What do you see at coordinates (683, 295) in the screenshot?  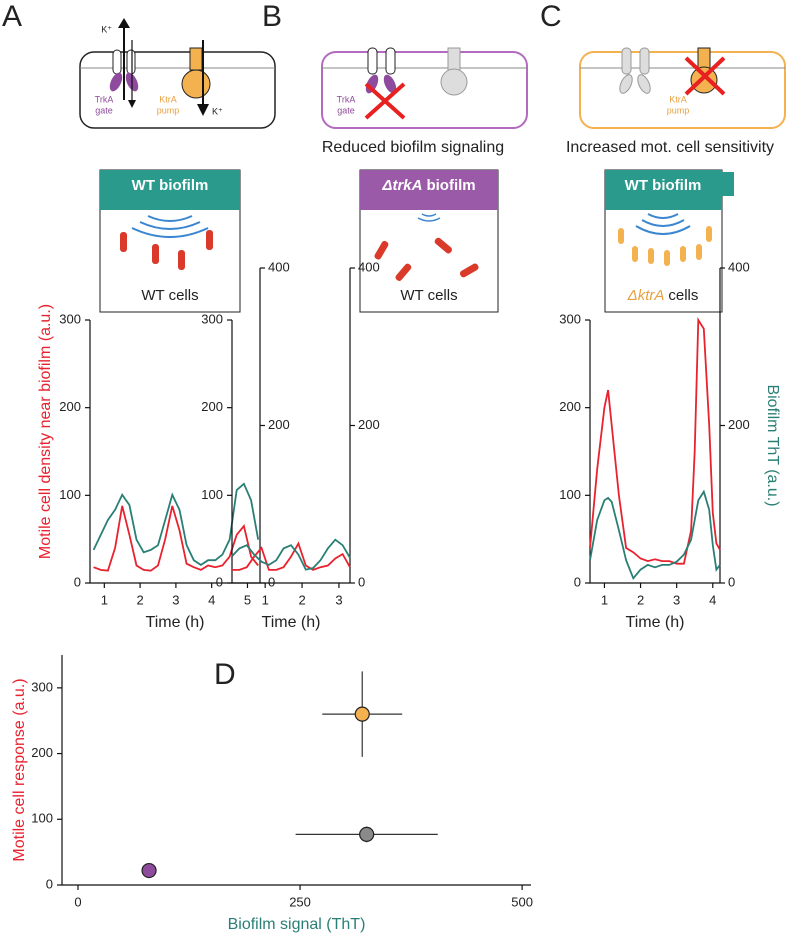 I see `word: cells` at bounding box center [683, 295].